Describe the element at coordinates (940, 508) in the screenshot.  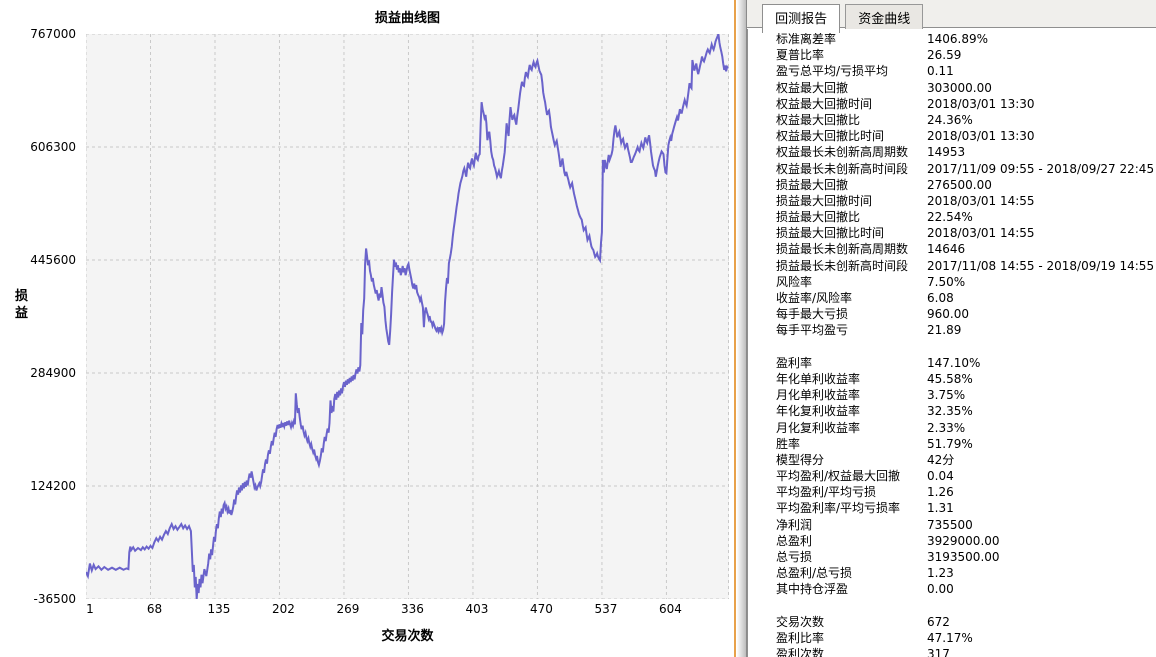
I see `row-value: 1.31` at that location.